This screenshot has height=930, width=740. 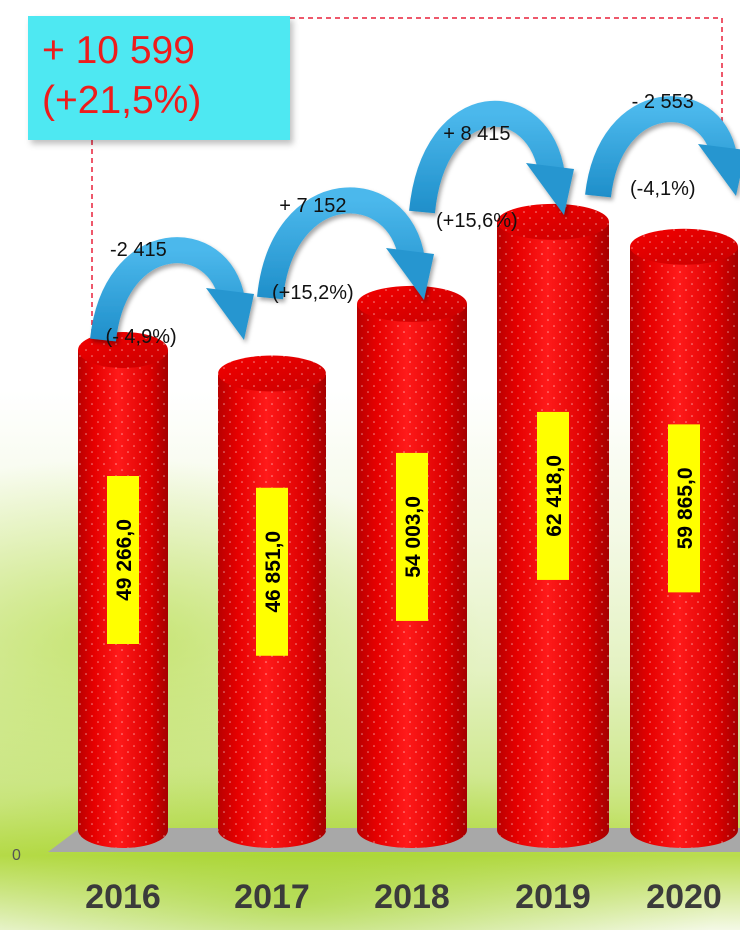 I want to click on x-tick-2018: 2018, so click(x=412, y=897).